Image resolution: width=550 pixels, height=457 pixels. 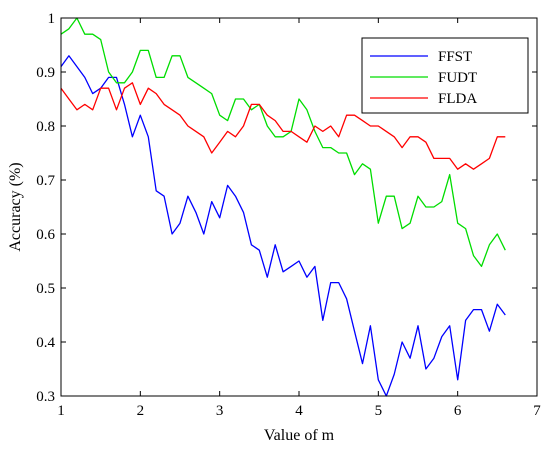 I want to click on y-axis-label: Accuracy (%), so click(x=15, y=206).